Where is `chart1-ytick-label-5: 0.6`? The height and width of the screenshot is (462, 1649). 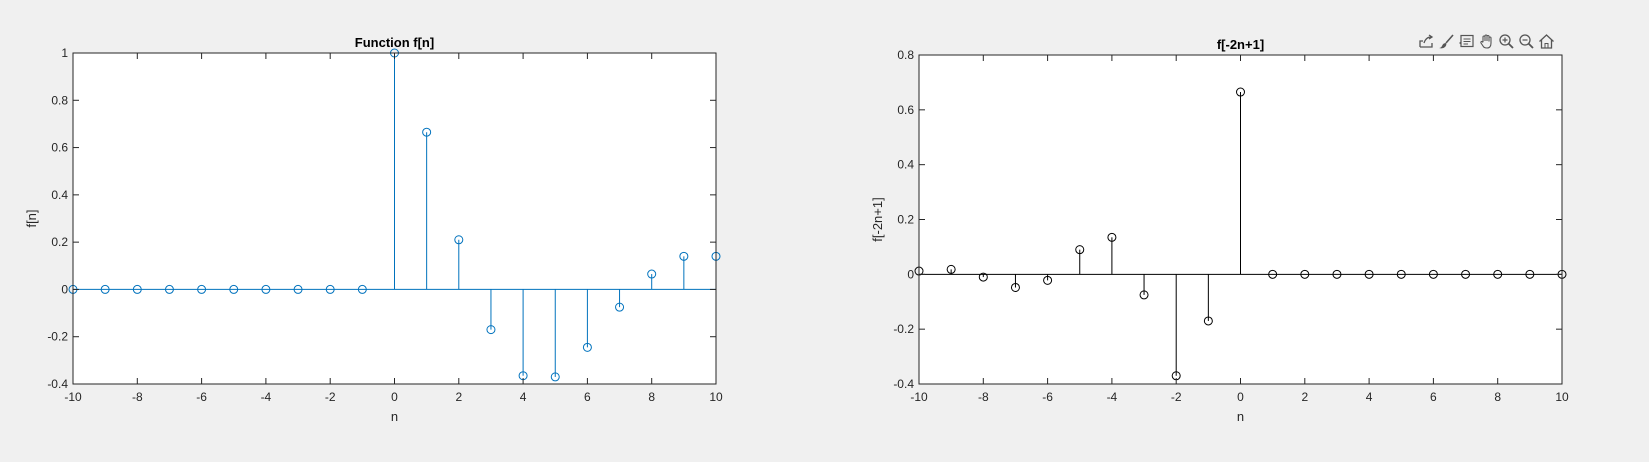
chart1-ytick-label-5: 0.6 is located at coordinates (905, 110).